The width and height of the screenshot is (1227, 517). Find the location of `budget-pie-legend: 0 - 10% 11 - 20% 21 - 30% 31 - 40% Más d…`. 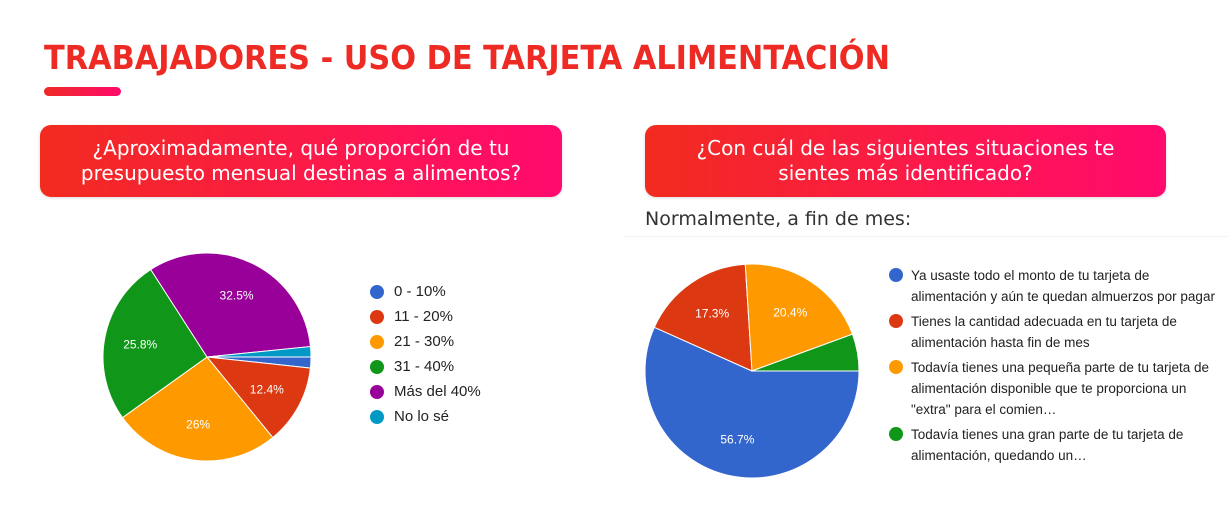

budget-pie-legend: 0 - 10% 11 - 20% 21 - 30% 31 - 40% Más d… is located at coordinates (425, 354).